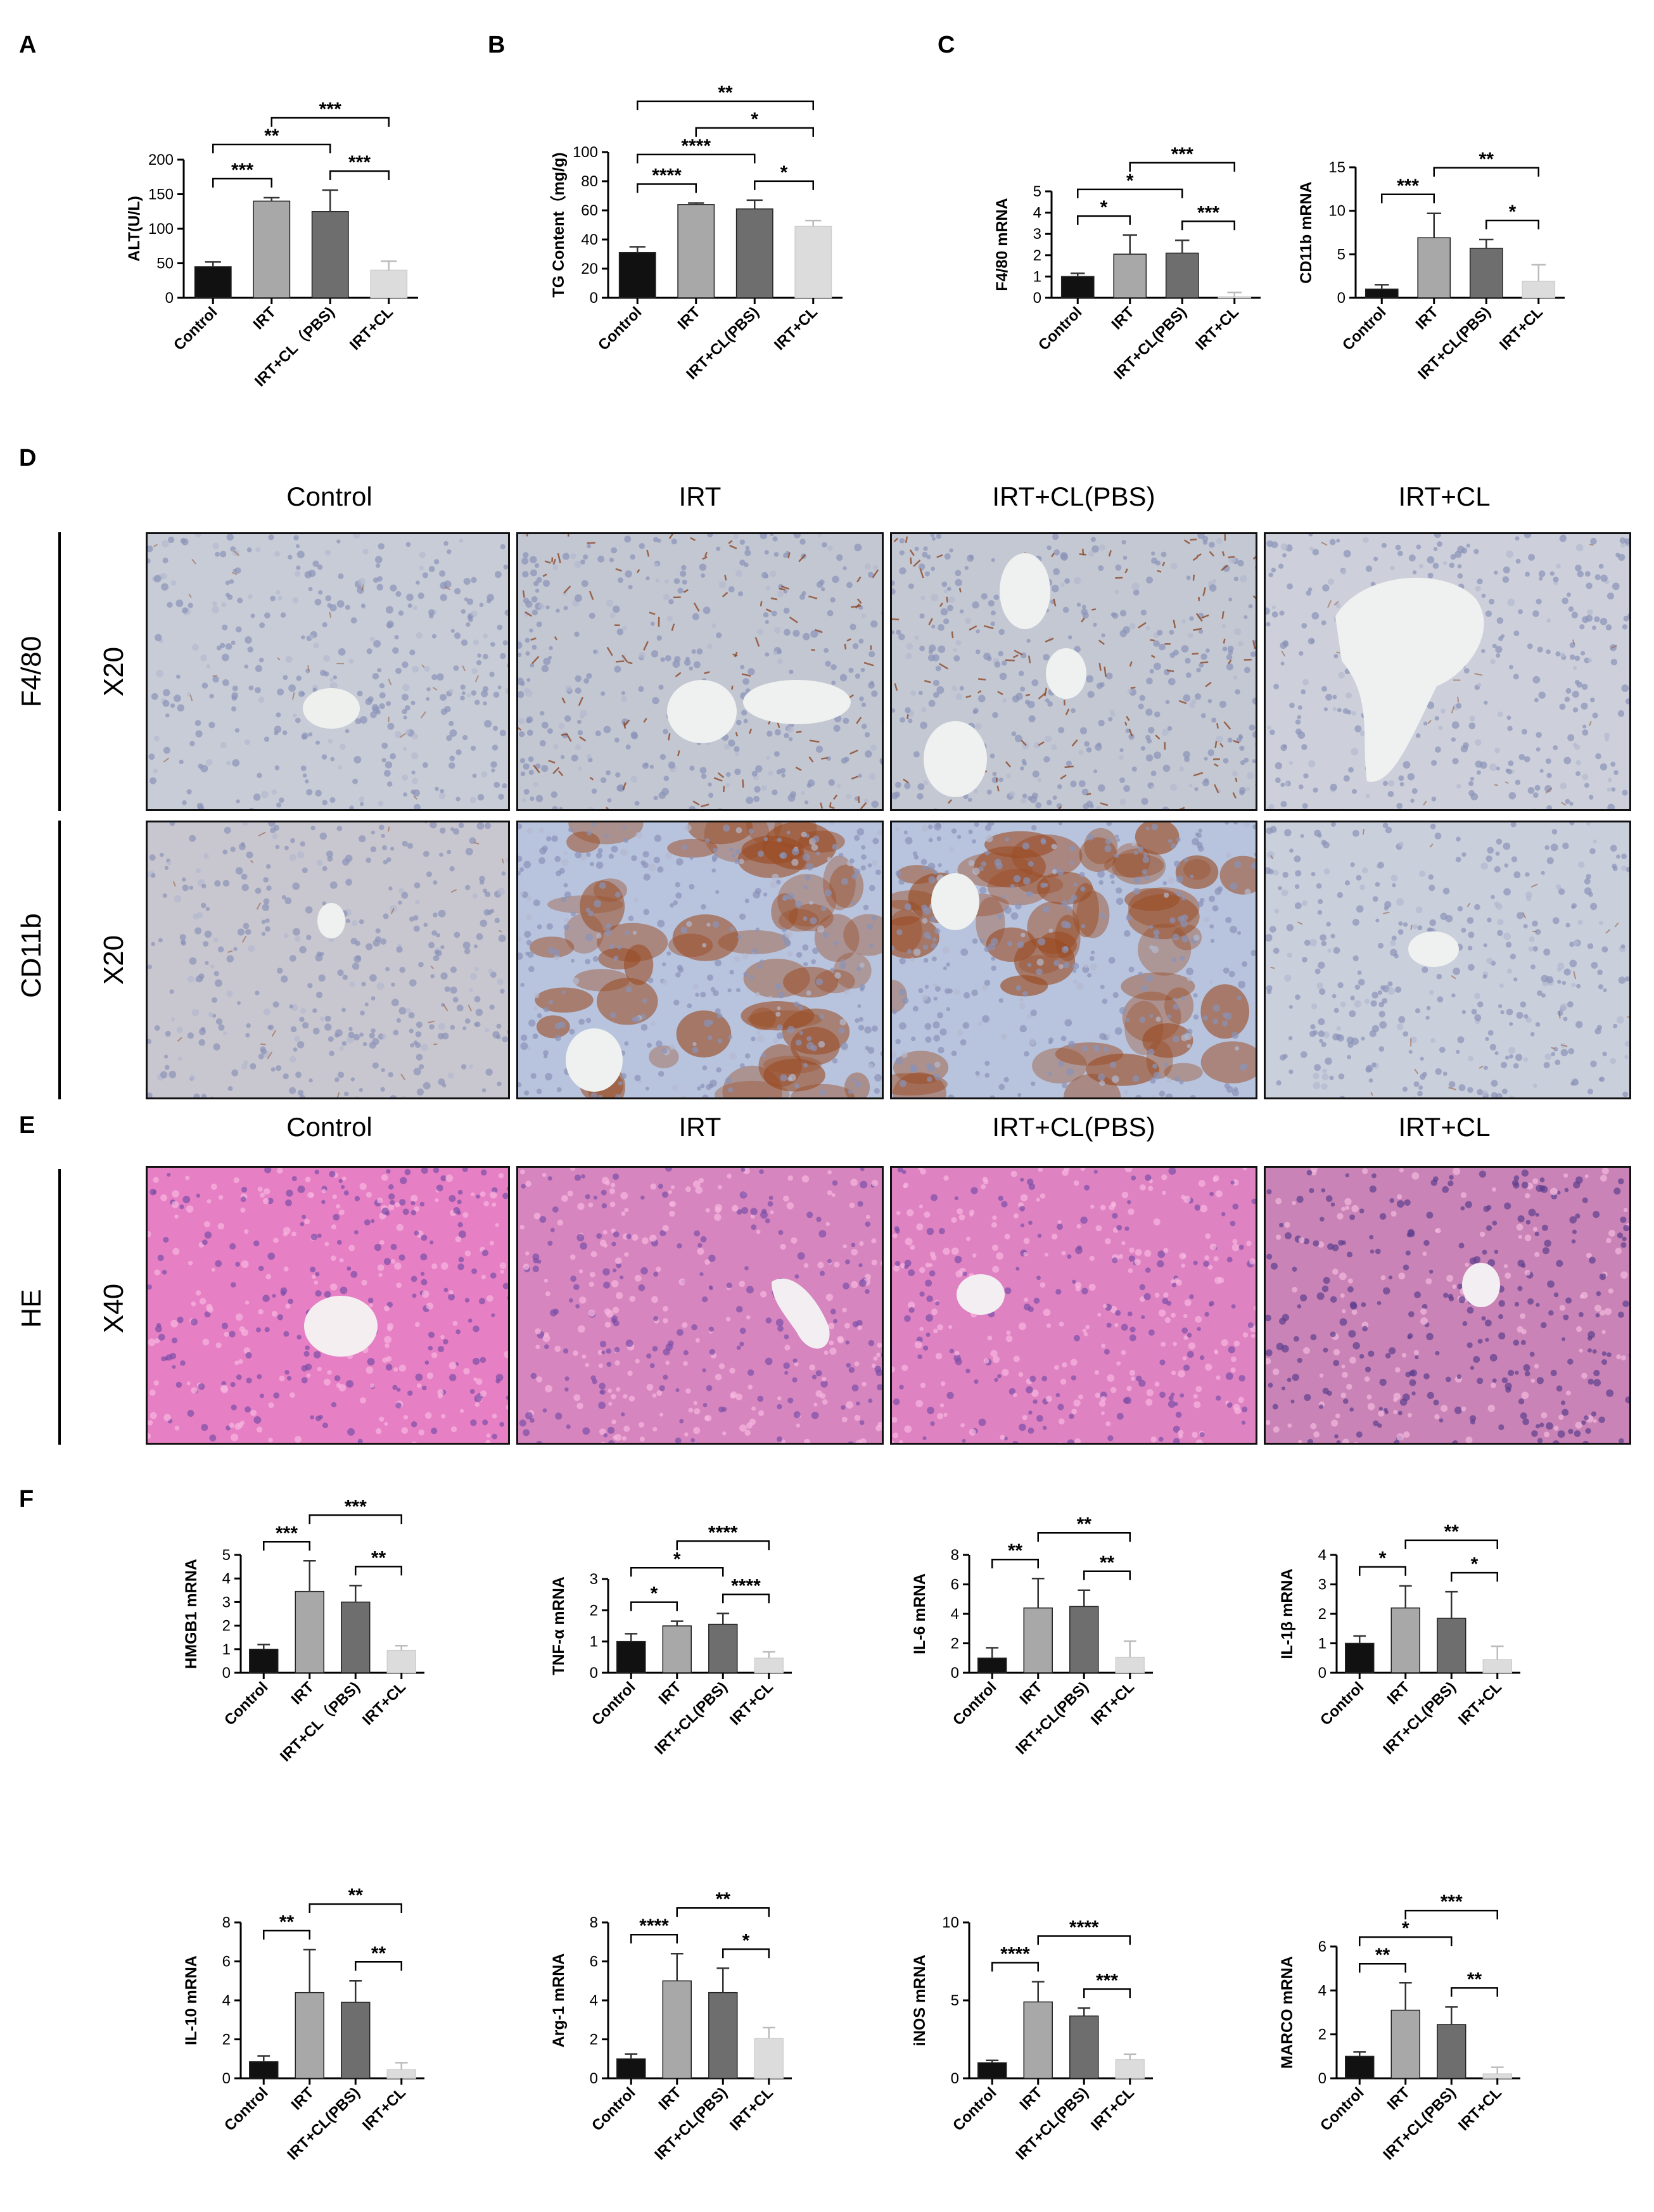 The image size is (1654, 2212). Describe the element at coordinates (1445, 496) in the screenshot. I see `d-column-title-irt-cl: IRT+CL` at that location.